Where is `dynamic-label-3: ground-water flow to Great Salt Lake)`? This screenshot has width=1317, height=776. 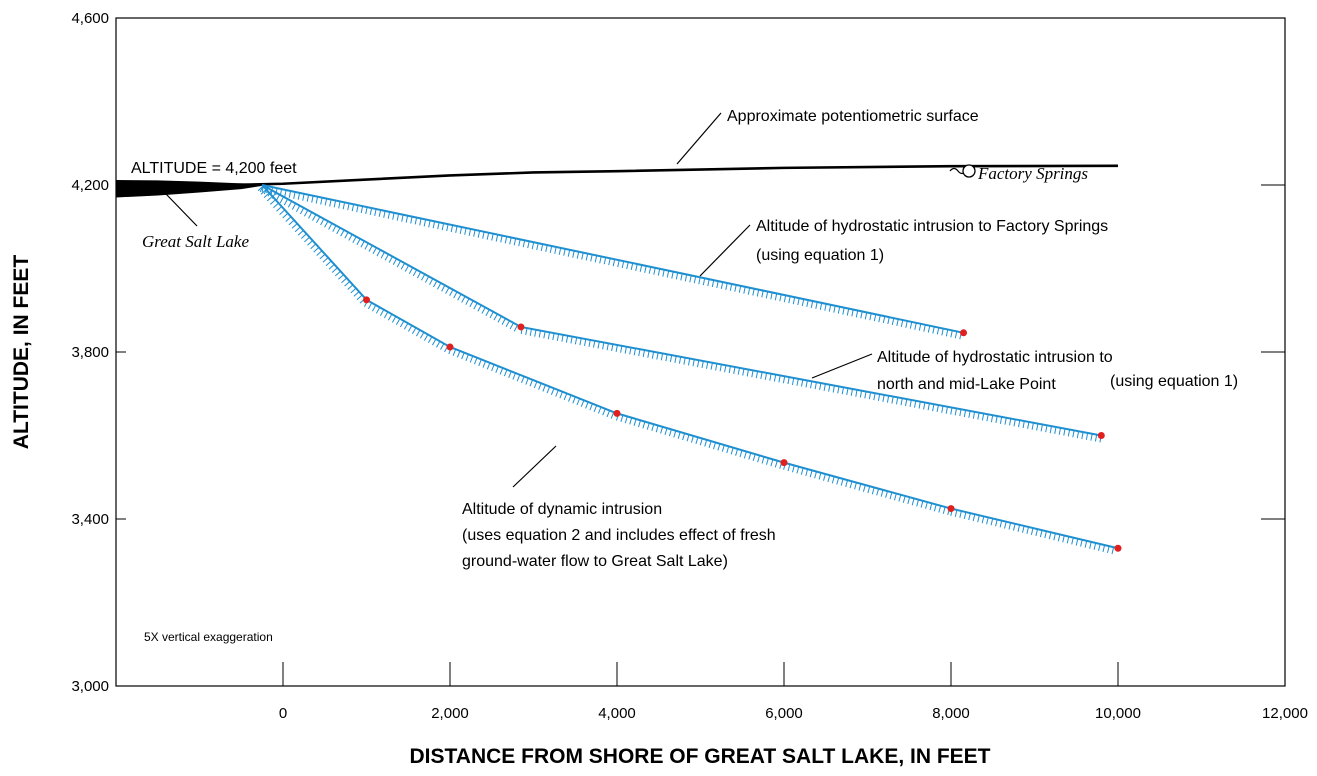
dynamic-label-3: ground-water flow to Great Salt Lake) is located at coordinates (595, 561).